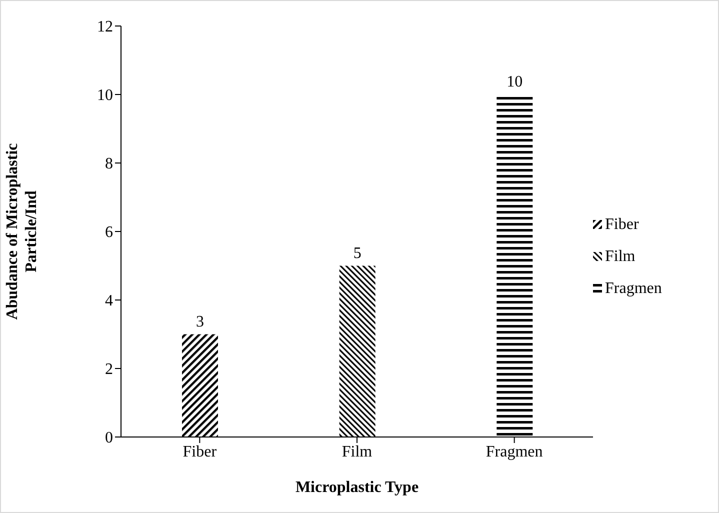  I want to click on y-tick-label: 10, so click(105, 95).